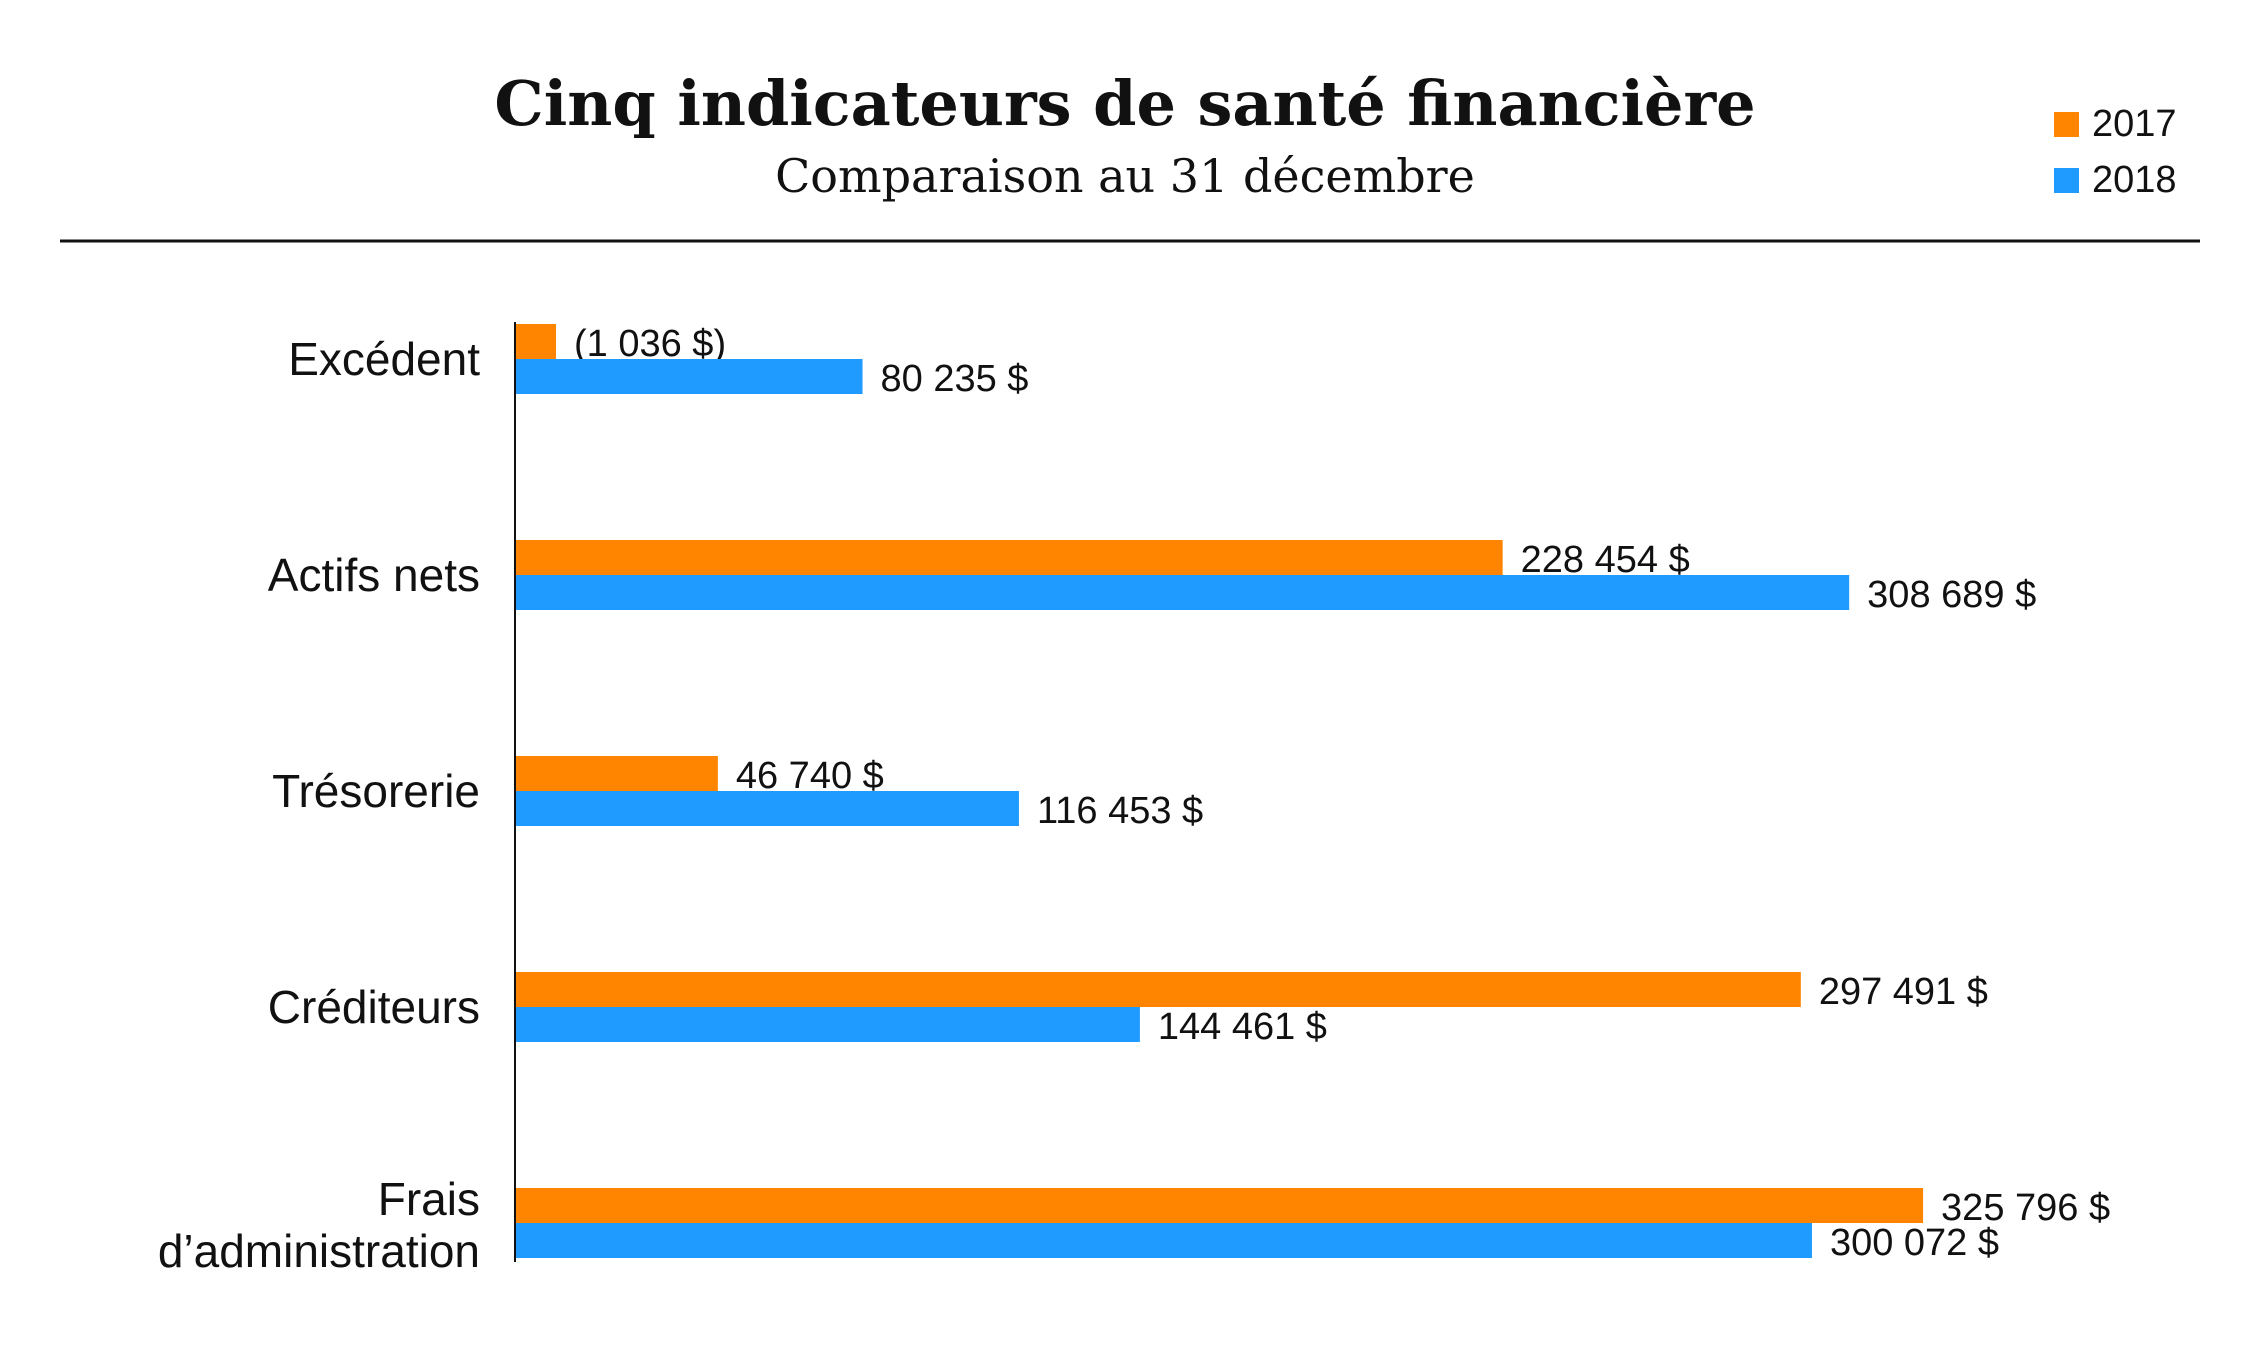 Image resolution: width=2250 pixels, height=1350 pixels. I want to click on data-label: 297 491 $, so click(1903, 992).